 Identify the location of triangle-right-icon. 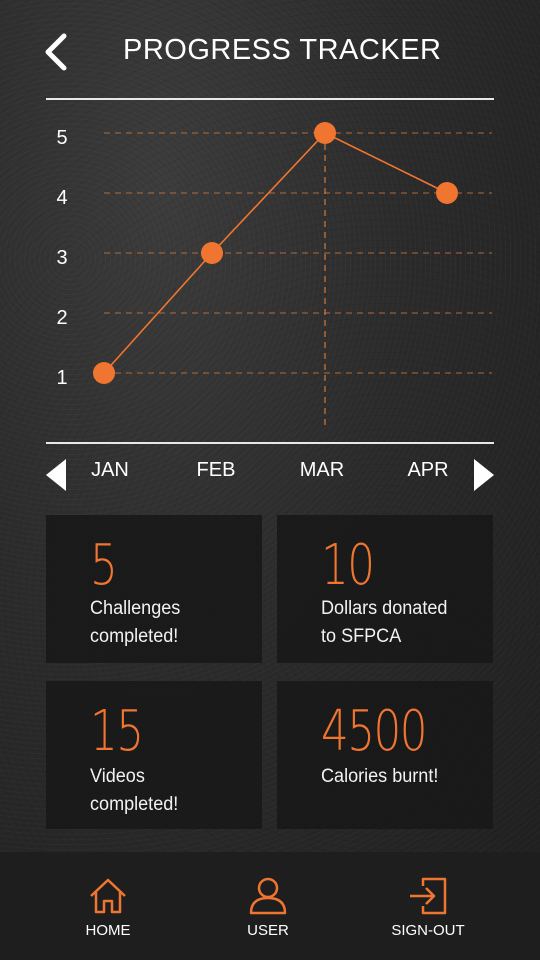
(484, 475).